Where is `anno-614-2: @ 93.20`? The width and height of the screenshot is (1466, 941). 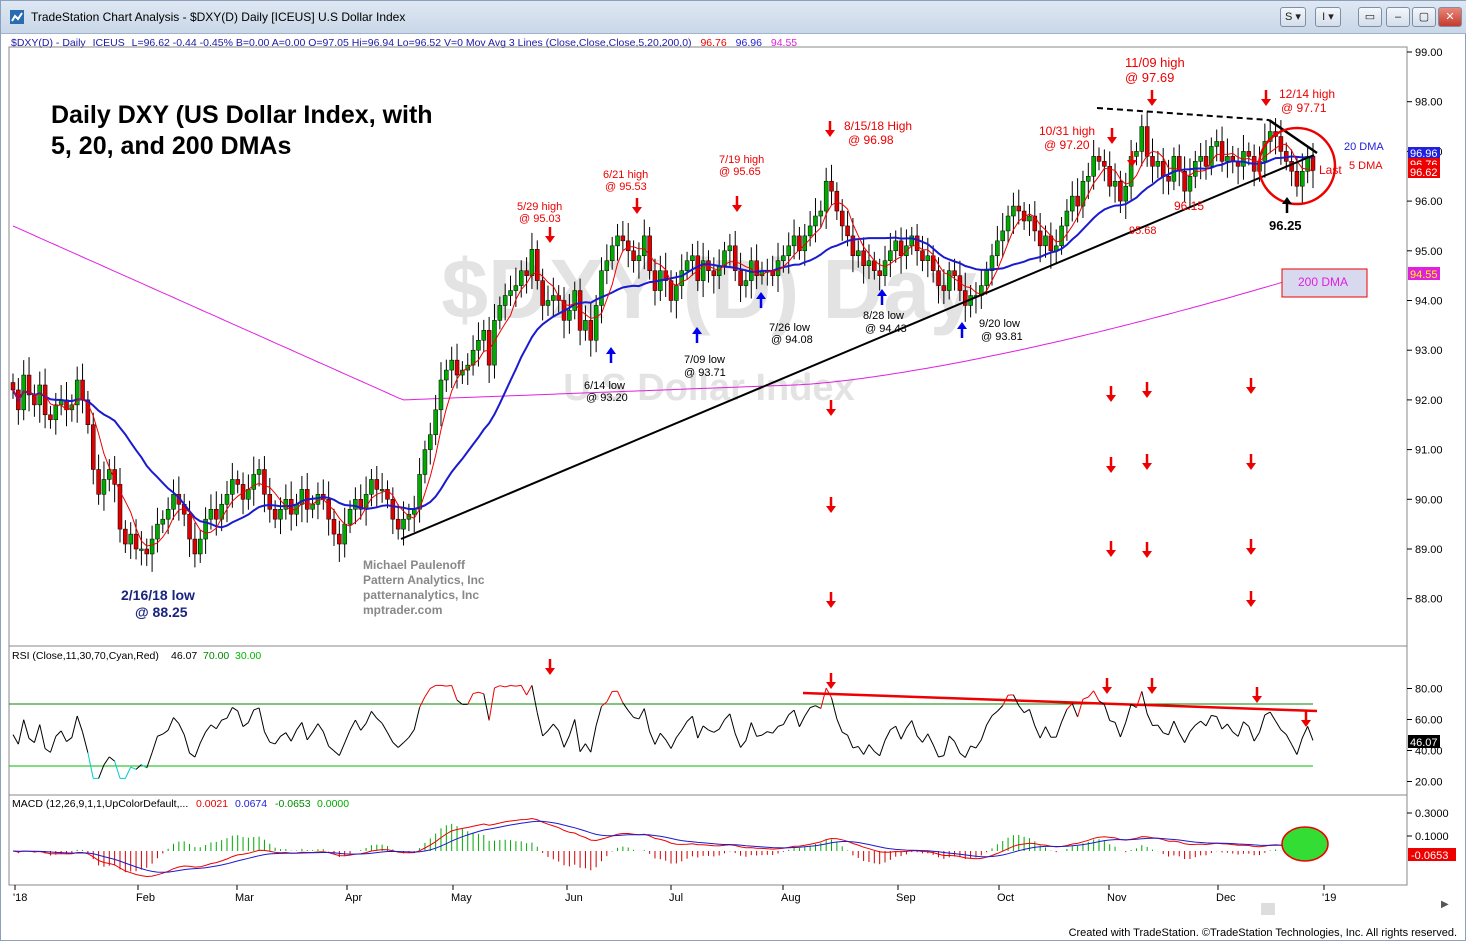
anno-614-2: @ 93.20 is located at coordinates (607, 398).